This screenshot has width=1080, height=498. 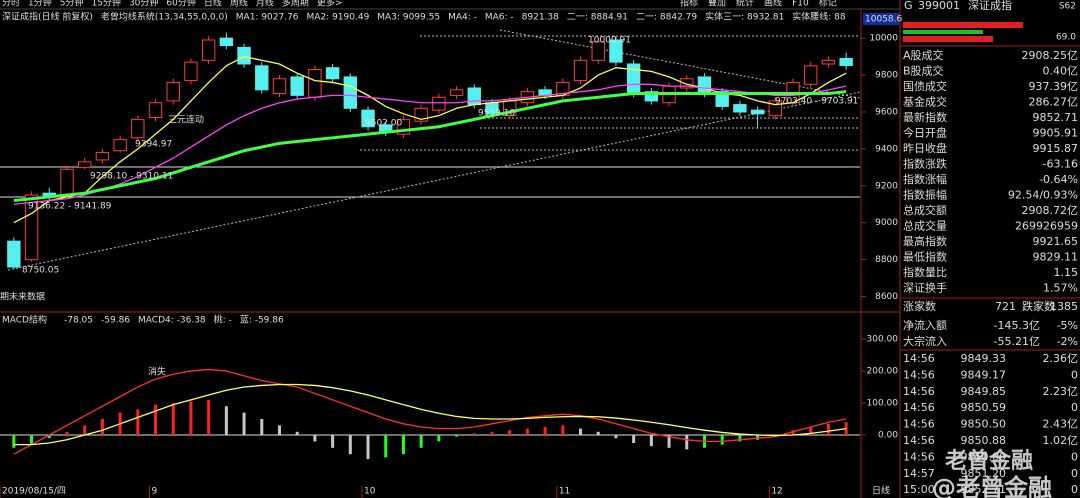 What do you see at coordinates (919, 306) in the screenshot?
I see `breadth: 涨家数` at bounding box center [919, 306].